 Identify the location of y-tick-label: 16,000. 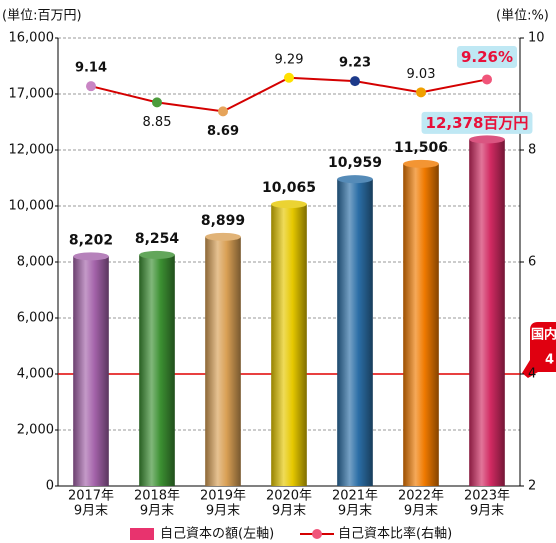
(32, 38).